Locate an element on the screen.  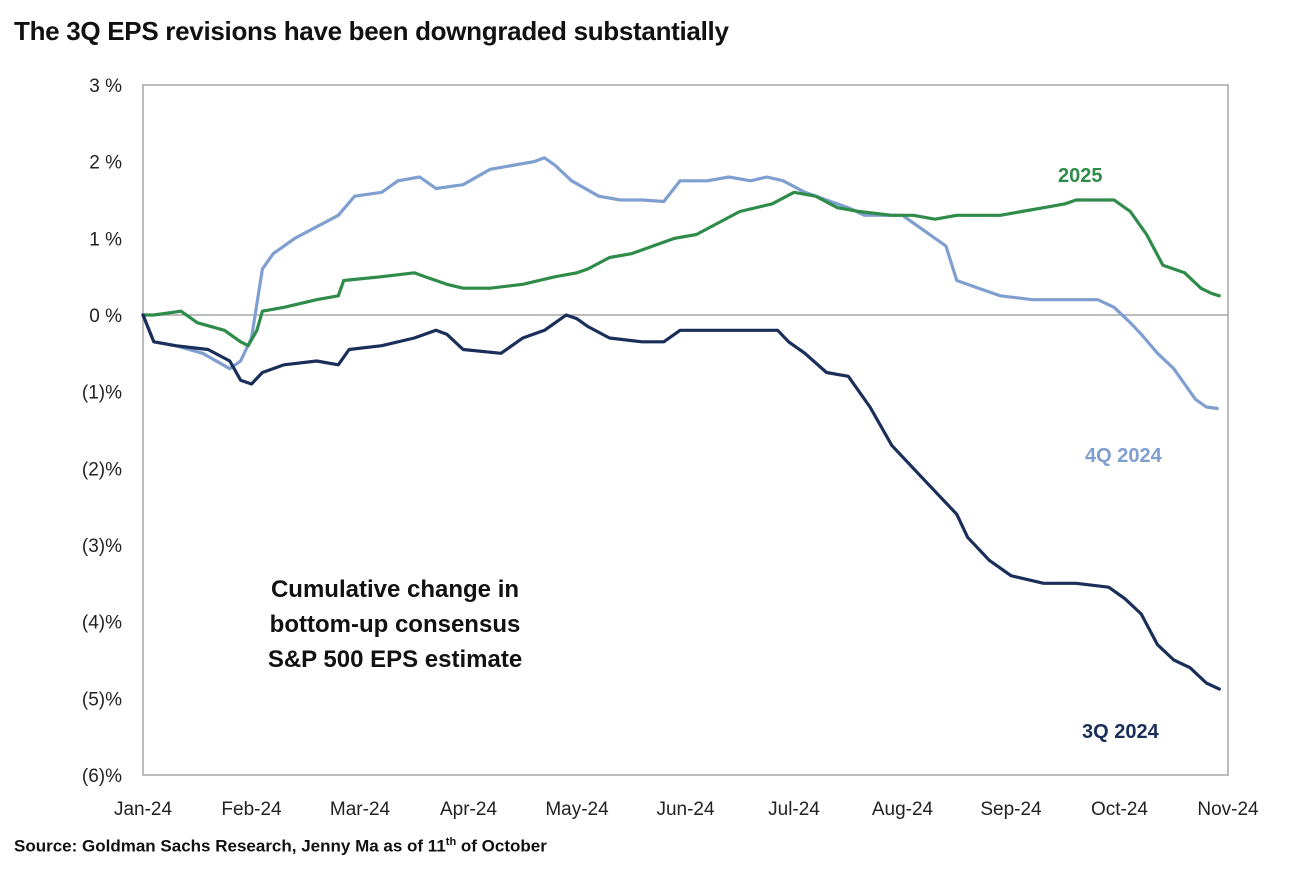
x-tick-label: Feb-24 is located at coordinates (251, 809).